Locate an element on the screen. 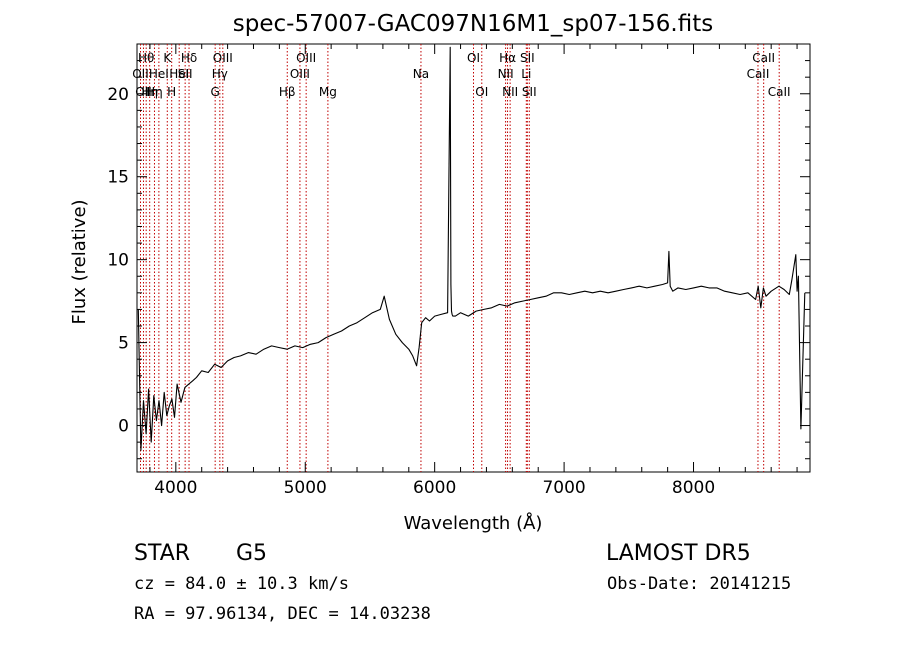 The height and width of the screenshot is (649, 900). x-tick-label: 7000 is located at coordinates (563, 488).